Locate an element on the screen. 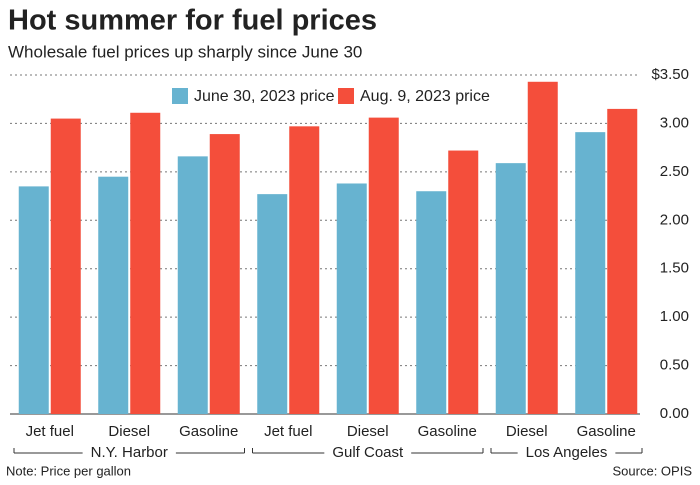 The image size is (700, 485). y-tick-label: $3.50 is located at coordinates (670, 74).